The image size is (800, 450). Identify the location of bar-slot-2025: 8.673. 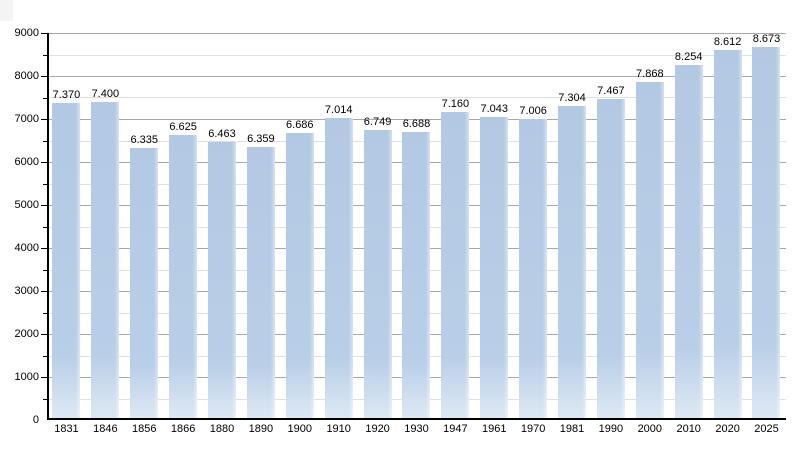
(766, 226).